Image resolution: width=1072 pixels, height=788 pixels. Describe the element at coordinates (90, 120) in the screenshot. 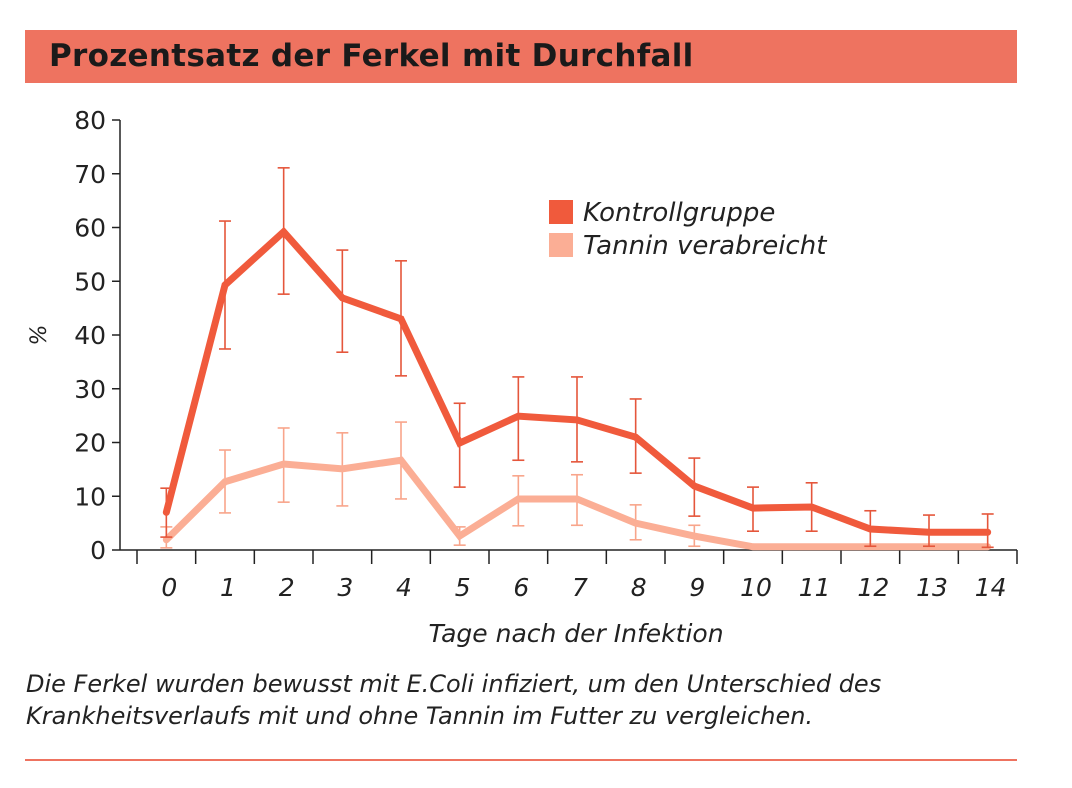

I see `y-tick-label: 80` at that location.